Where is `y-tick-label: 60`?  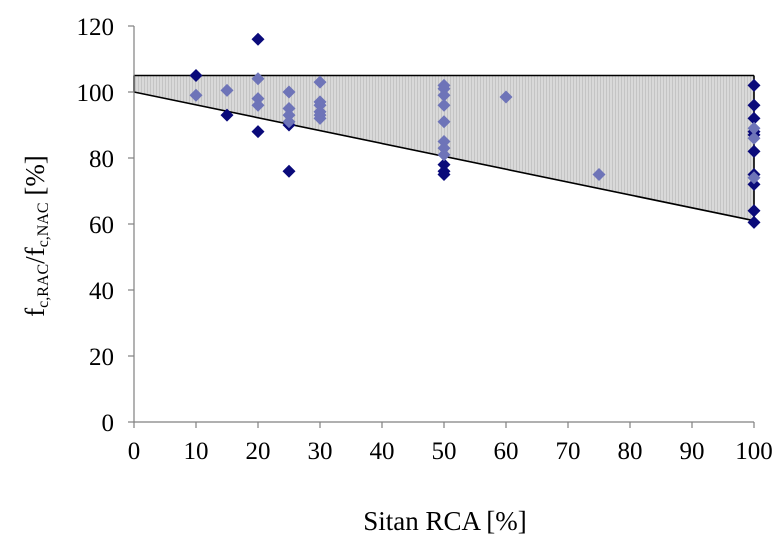
y-tick-label: 60 is located at coordinates (101, 225).